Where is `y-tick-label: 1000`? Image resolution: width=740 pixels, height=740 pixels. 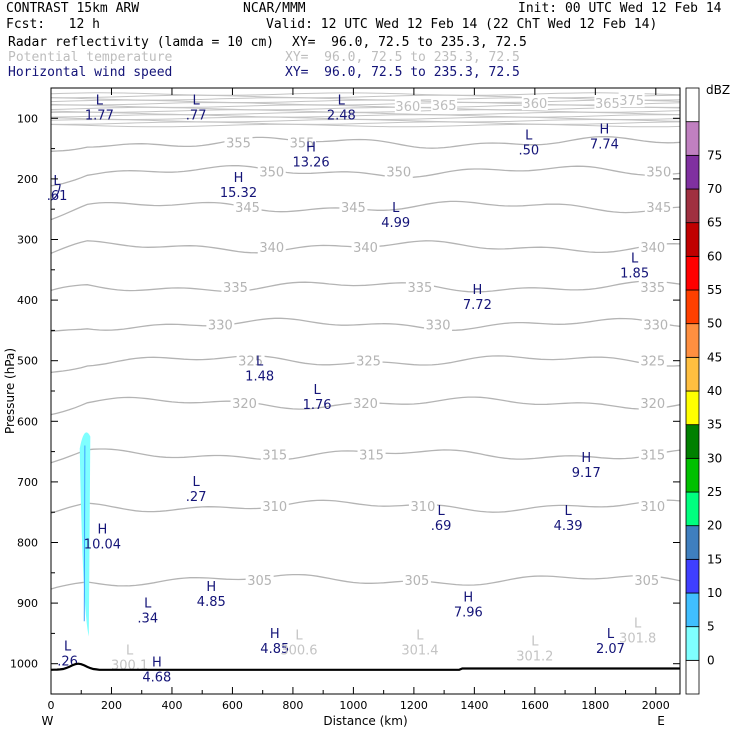
y-tick-label: 1000 is located at coordinates (24, 664).